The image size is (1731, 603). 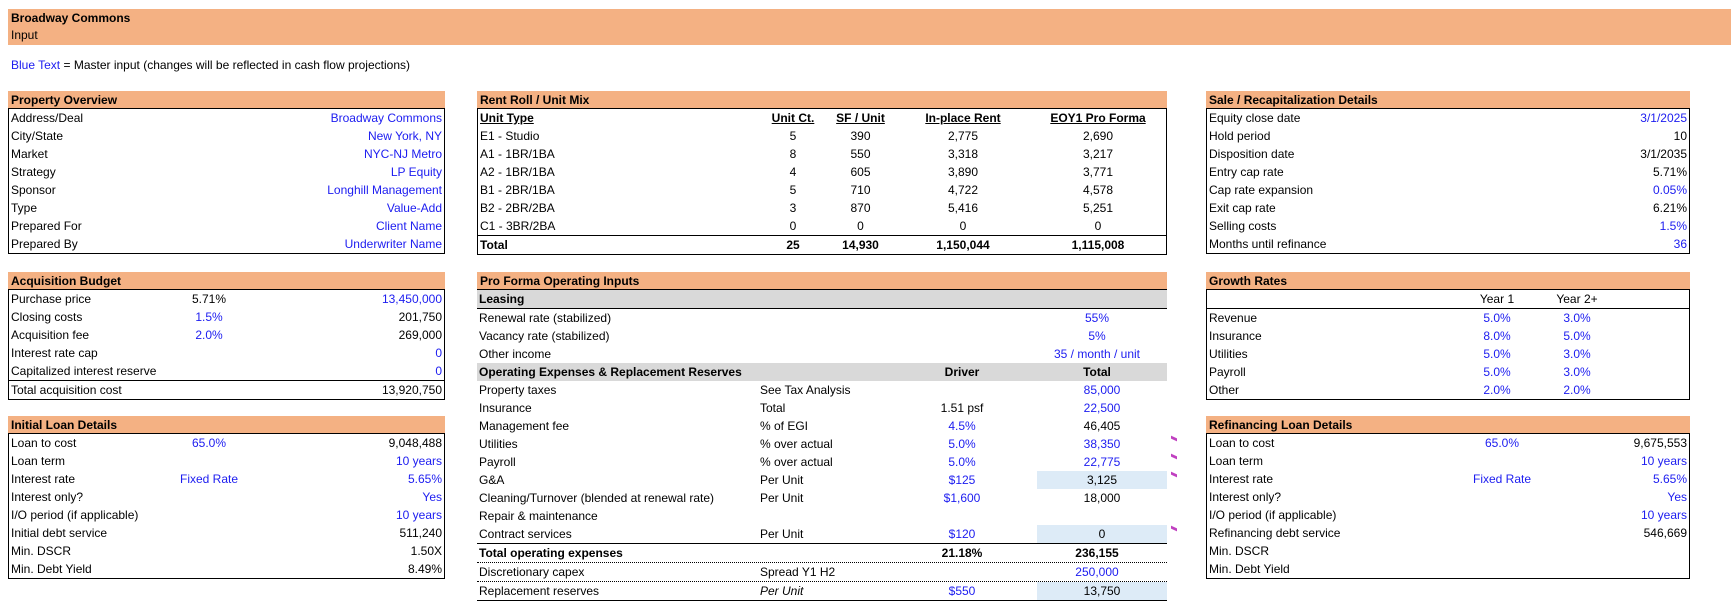 I want to click on refi-loan-row-value: 5.65%, so click(x=1669, y=479).